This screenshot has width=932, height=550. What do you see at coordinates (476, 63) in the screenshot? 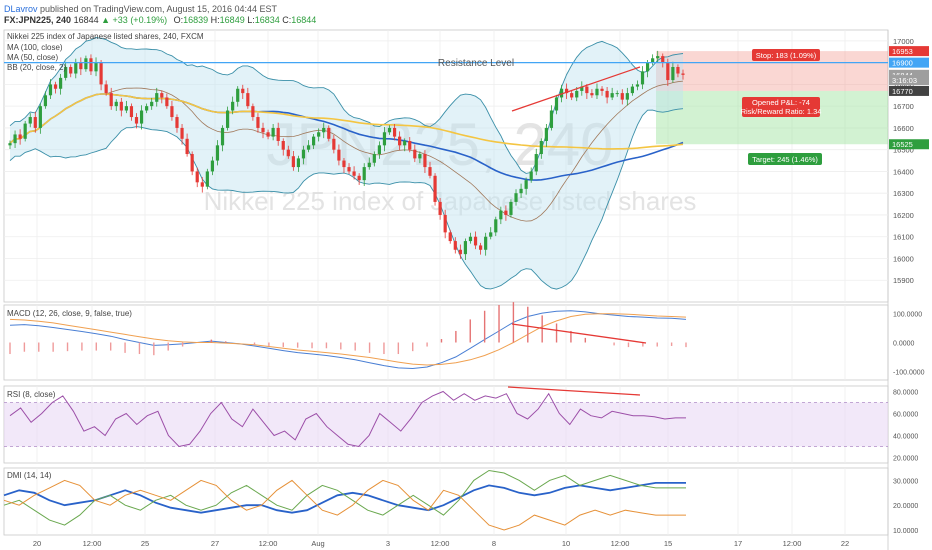
I see `resistance-label: Resistance Level` at bounding box center [476, 63].